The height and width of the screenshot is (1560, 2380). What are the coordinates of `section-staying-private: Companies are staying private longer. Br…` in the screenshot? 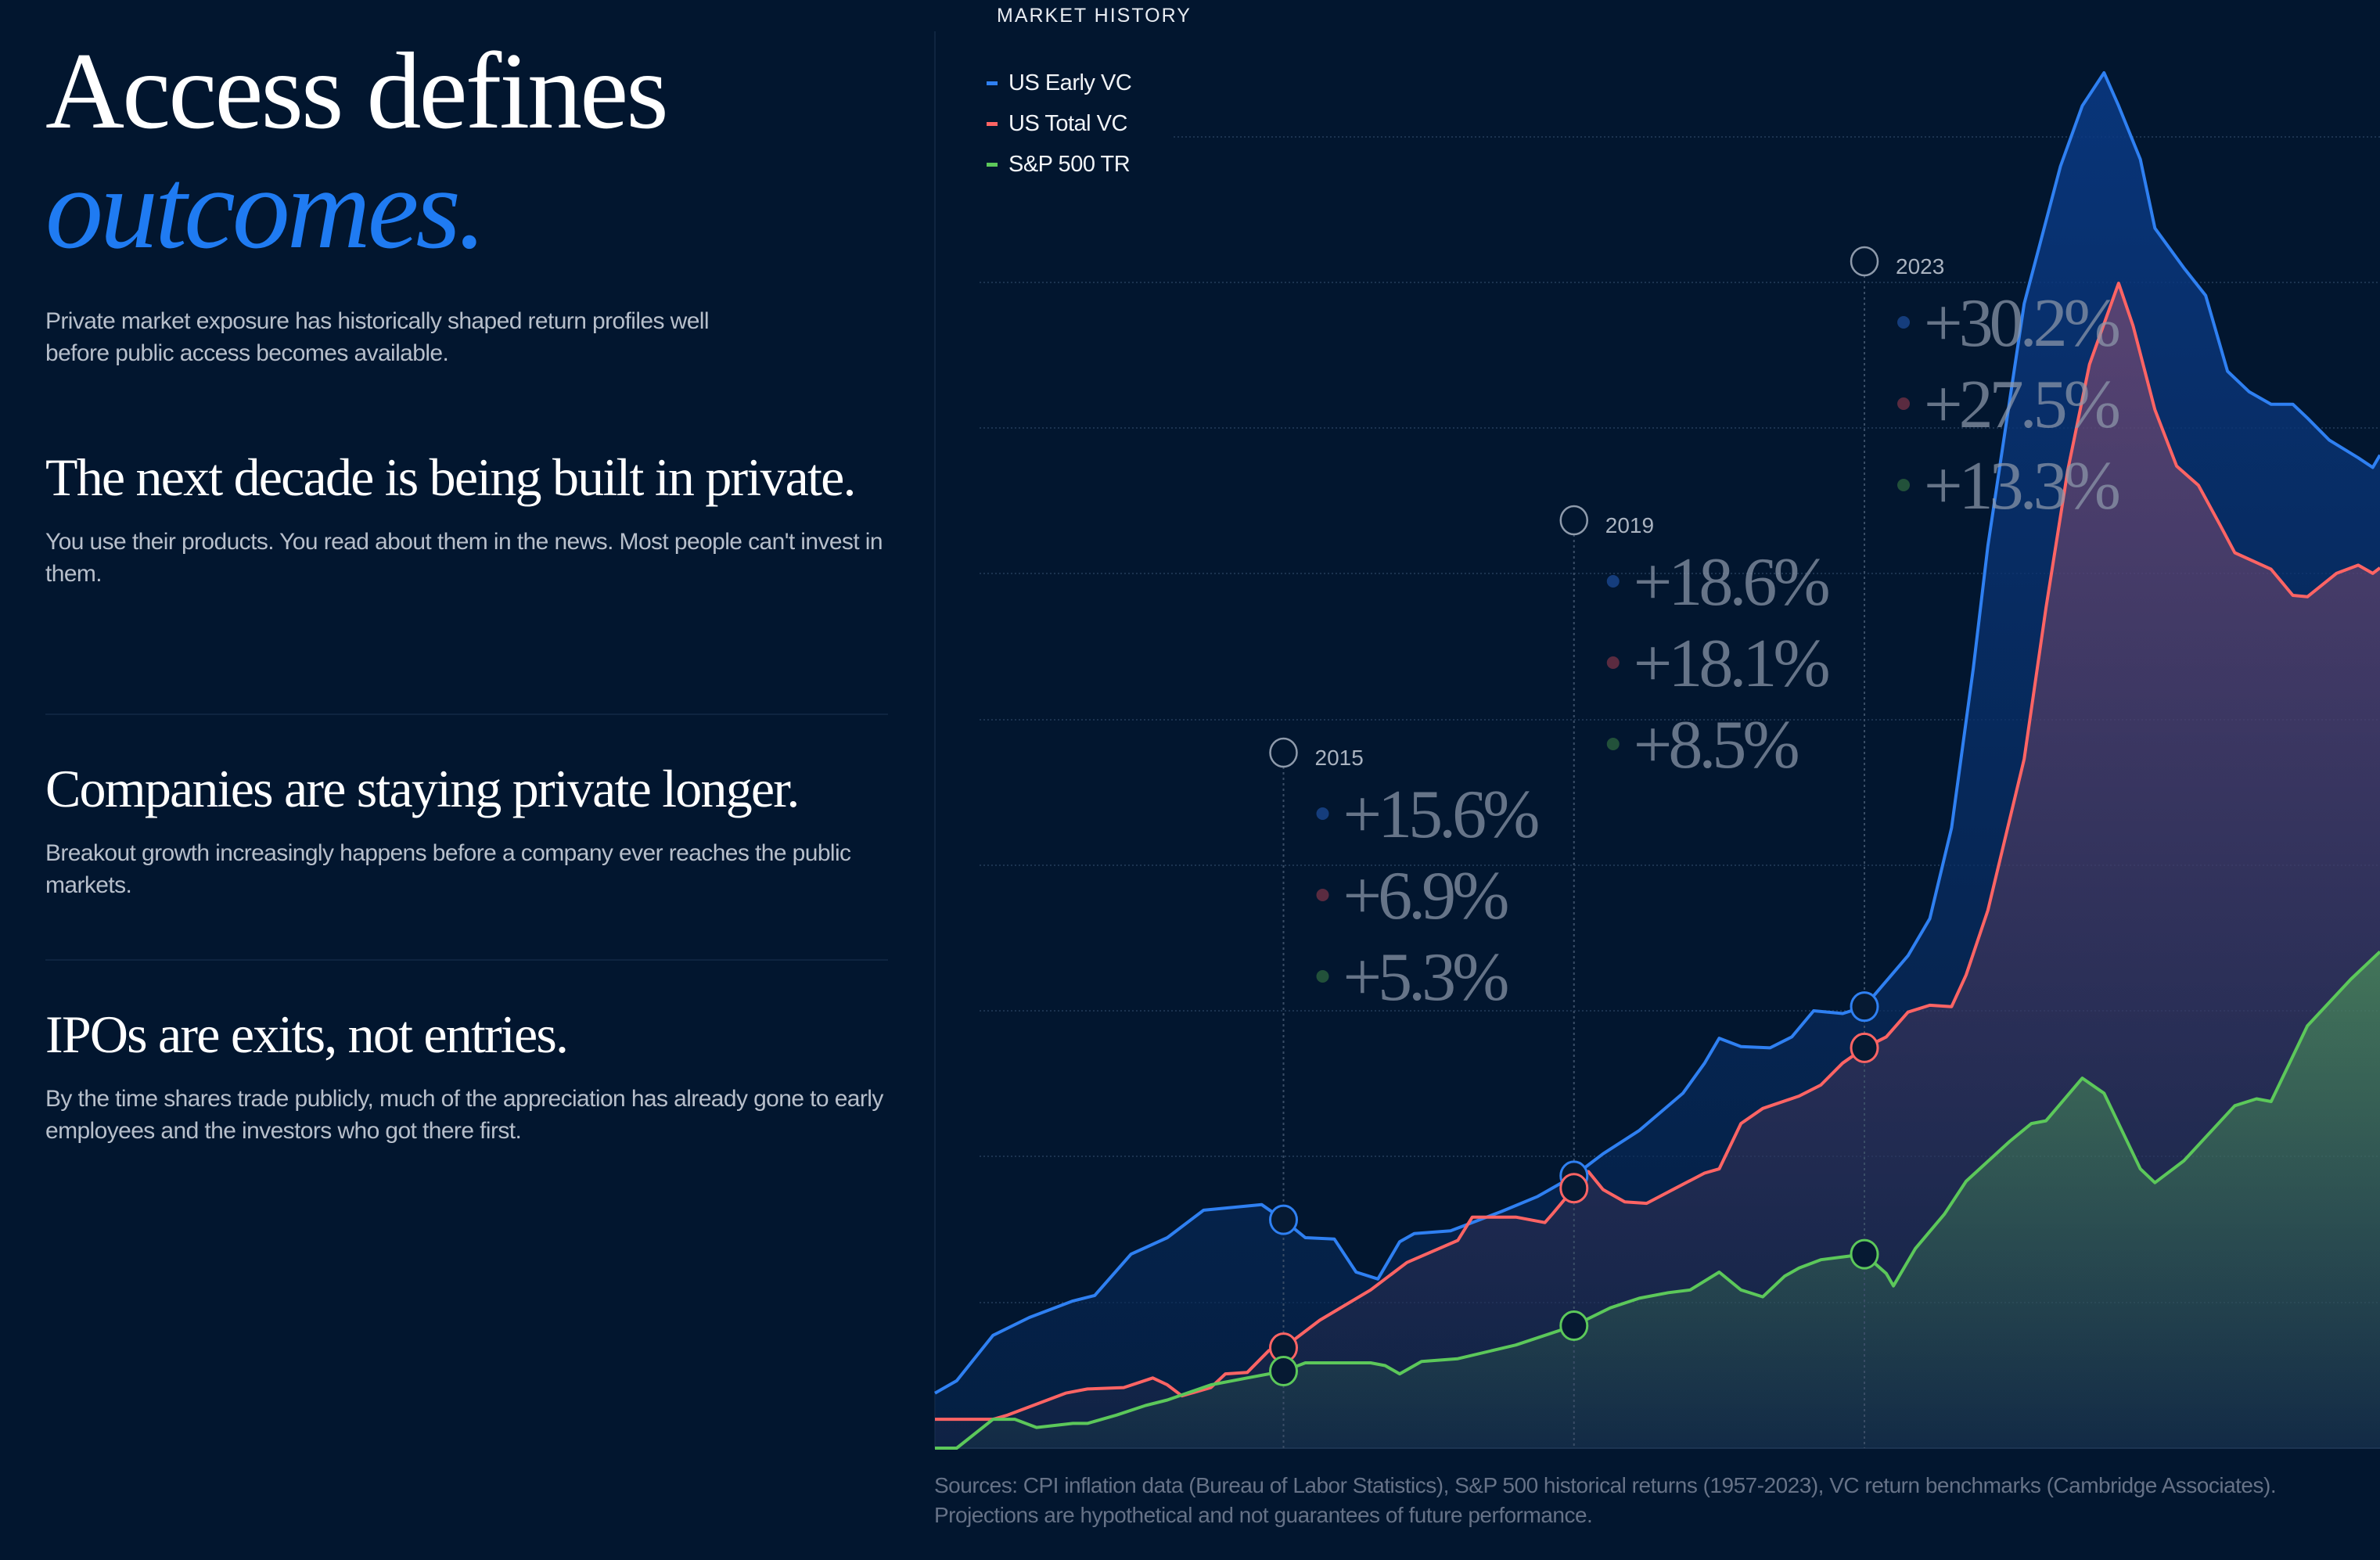 It's located at (467, 829).